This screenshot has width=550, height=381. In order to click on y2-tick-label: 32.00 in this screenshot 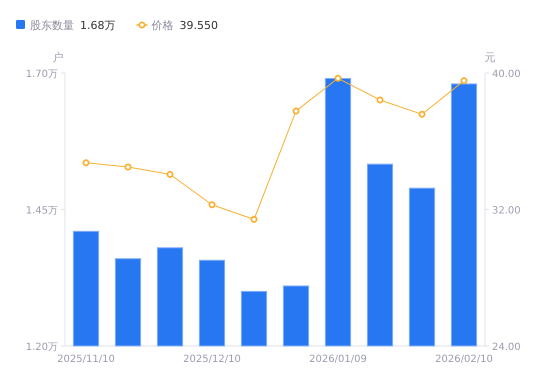, I will do `click(506, 211)`.